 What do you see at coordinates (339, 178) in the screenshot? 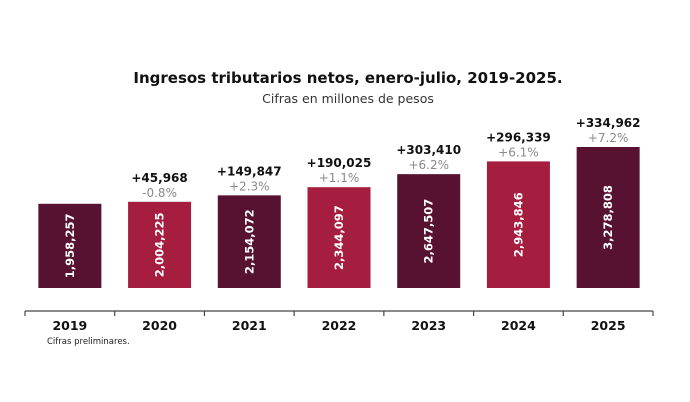
I see `pct-change-label: +1.1%` at bounding box center [339, 178].